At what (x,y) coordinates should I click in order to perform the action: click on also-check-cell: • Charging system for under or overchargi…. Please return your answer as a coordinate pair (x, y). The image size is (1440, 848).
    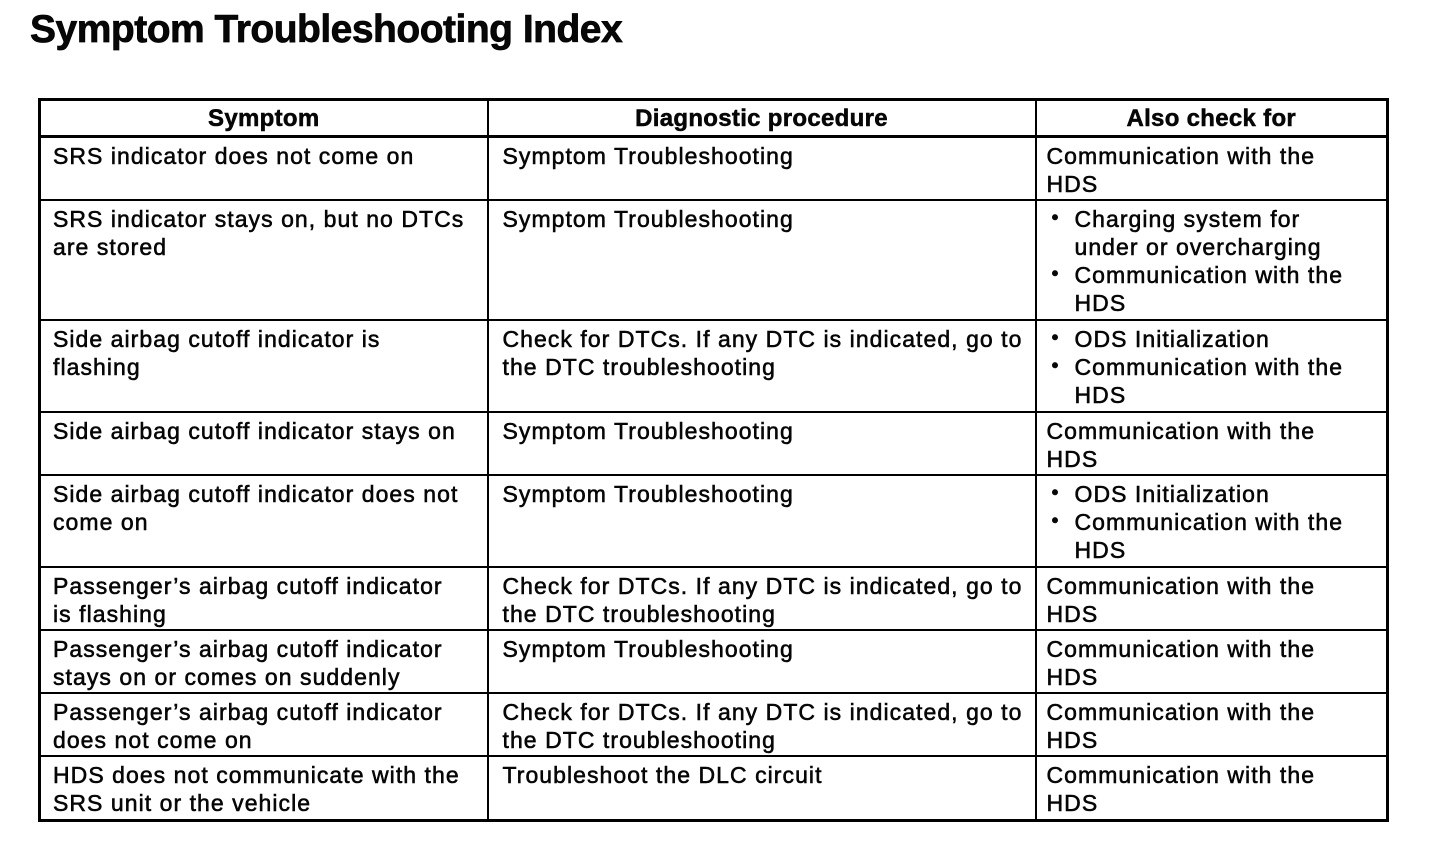
    Looking at the image, I should click on (1211, 260).